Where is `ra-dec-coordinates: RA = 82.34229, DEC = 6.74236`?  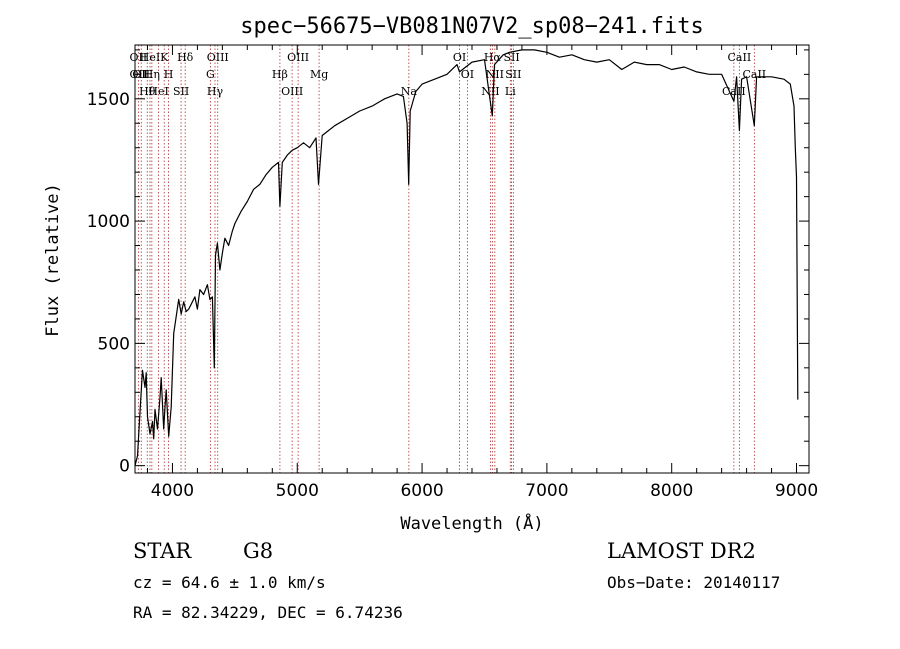
ra-dec-coordinates: RA = 82.34229, DEC = 6.74236 is located at coordinates (268, 612).